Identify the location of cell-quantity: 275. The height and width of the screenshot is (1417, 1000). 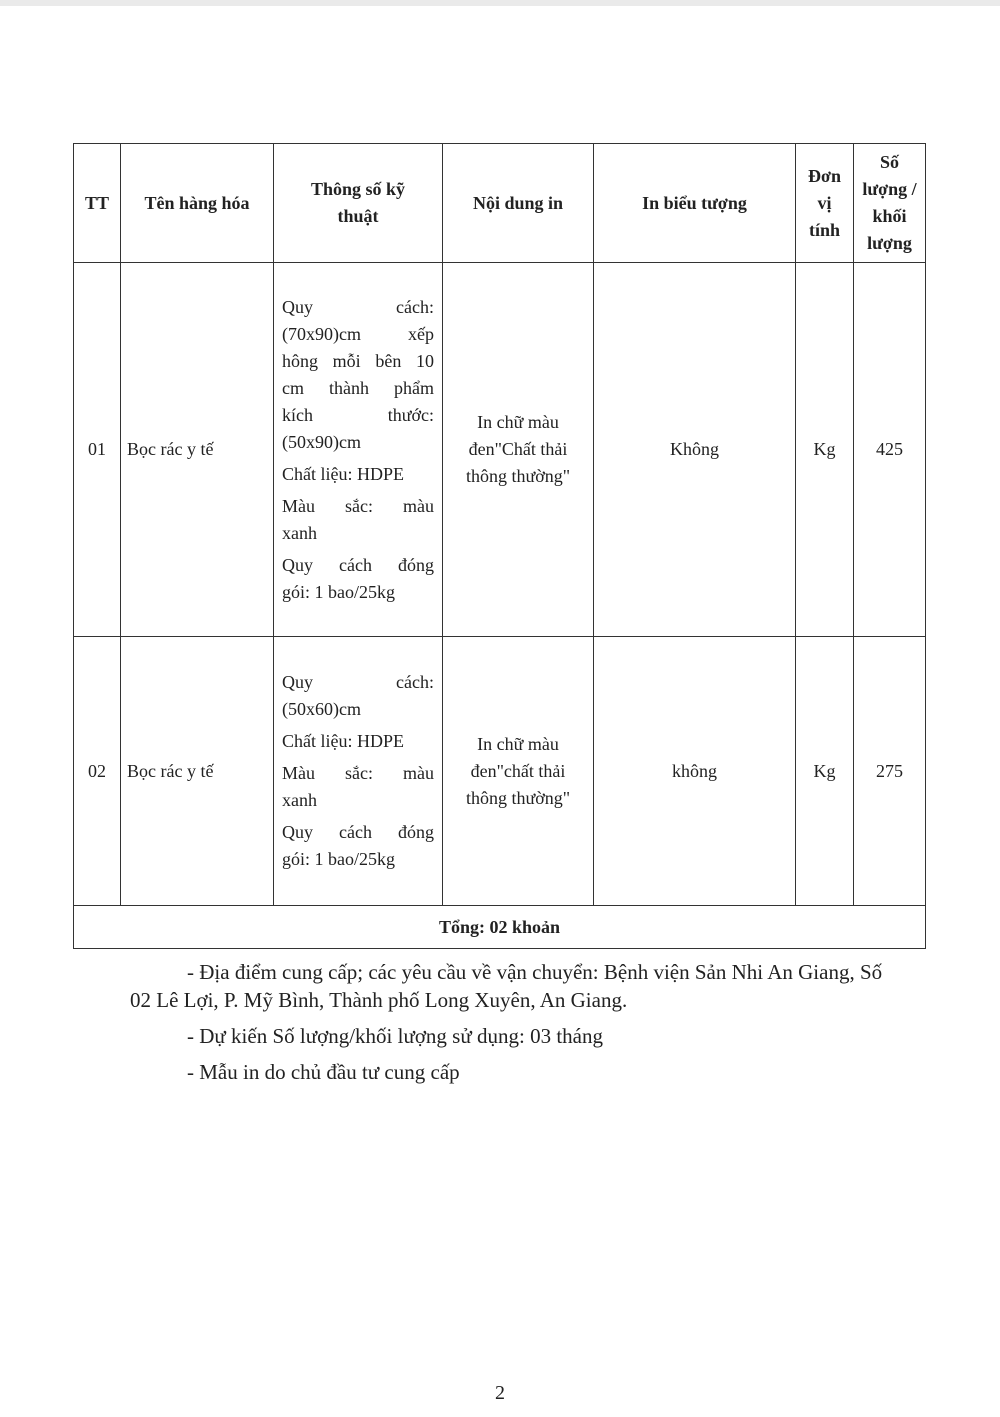
(889, 771).